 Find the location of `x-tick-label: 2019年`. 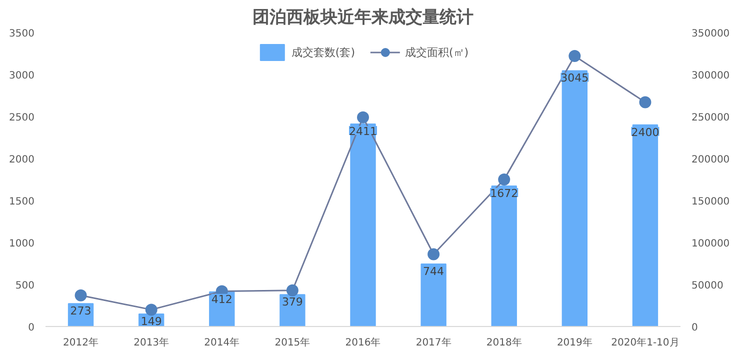

x-tick-label: 2019年 is located at coordinates (574, 342).